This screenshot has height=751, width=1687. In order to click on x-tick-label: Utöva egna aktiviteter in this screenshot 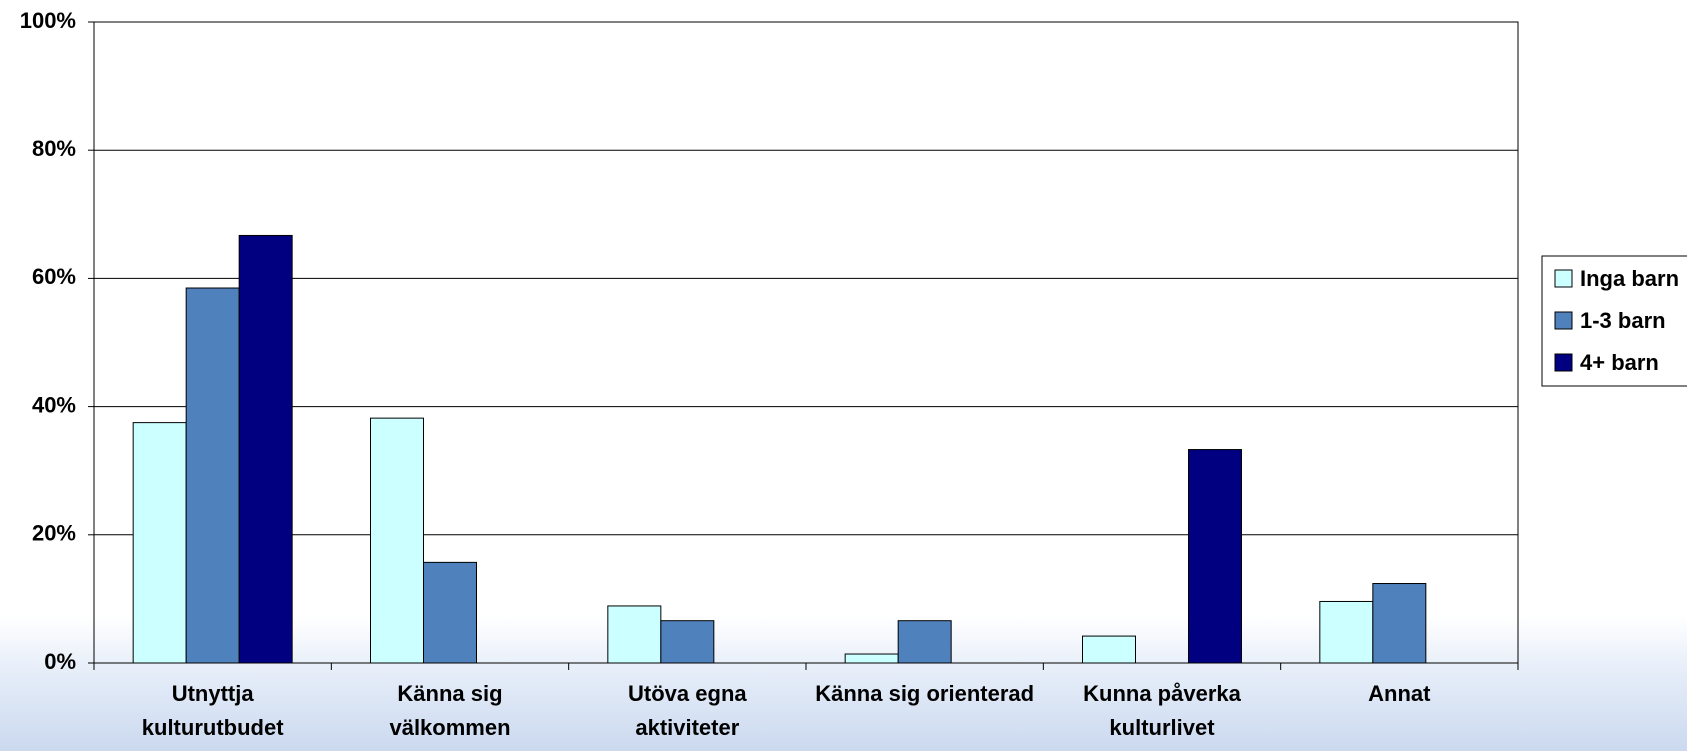, I will do `click(687, 710)`.